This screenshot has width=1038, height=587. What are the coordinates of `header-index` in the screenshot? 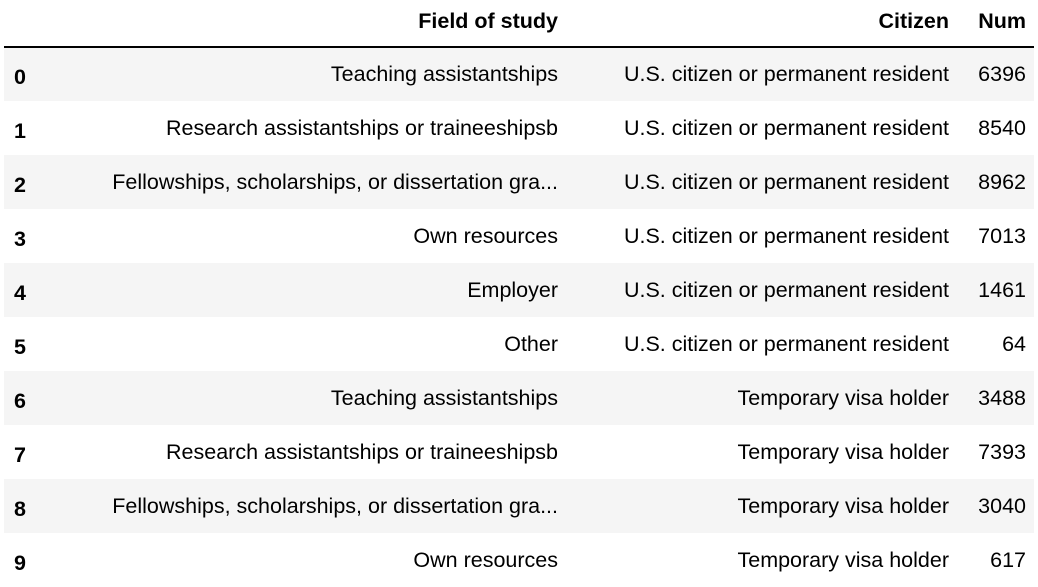 It's located at (24, 24).